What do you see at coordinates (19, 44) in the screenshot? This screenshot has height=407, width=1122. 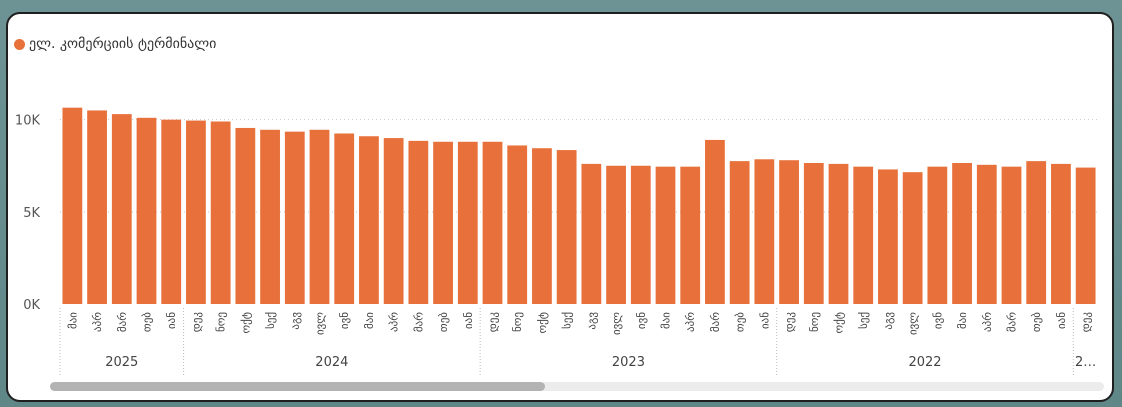 I see `legend-dot` at bounding box center [19, 44].